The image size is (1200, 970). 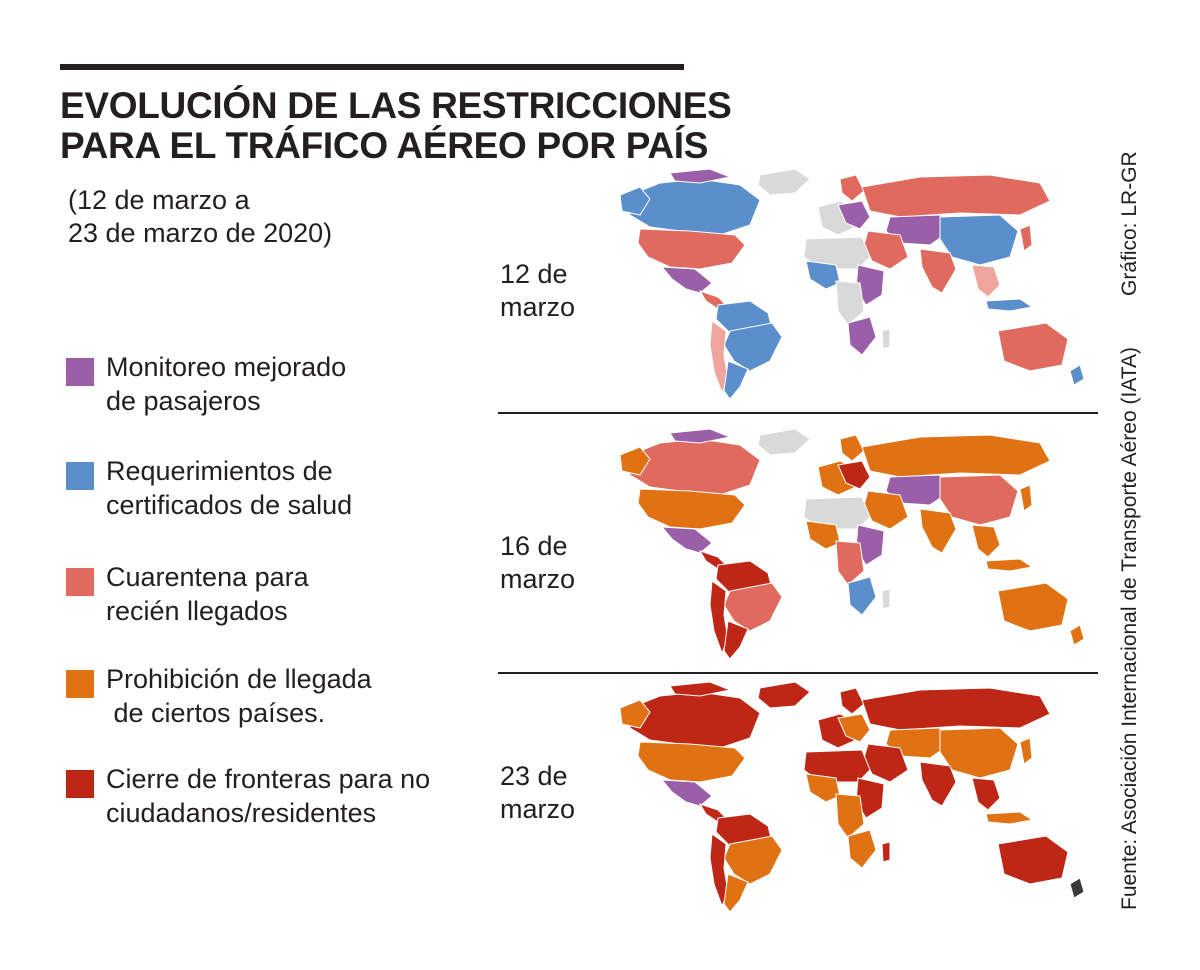 What do you see at coordinates (229, 505) in the screenshot?
I see `legend-label-line-2: certificados de salud` at bounding box center [229, 505].